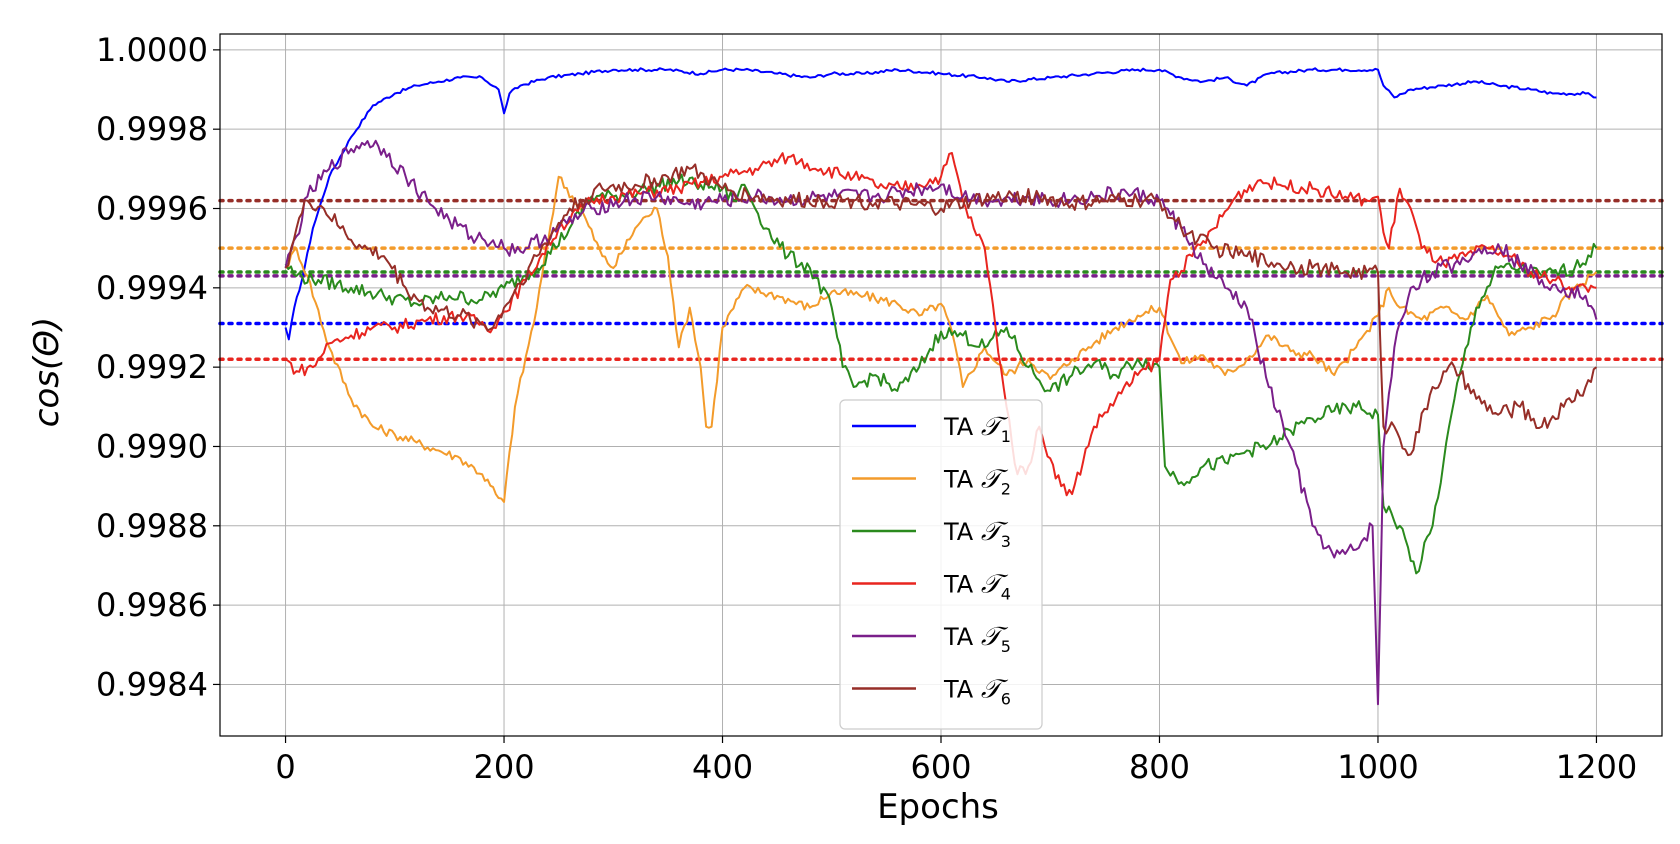  What do you see at coordinates (285, 767) in the screenshot?
I see `x-tick-label: 0` at bounding box center [285, 767].